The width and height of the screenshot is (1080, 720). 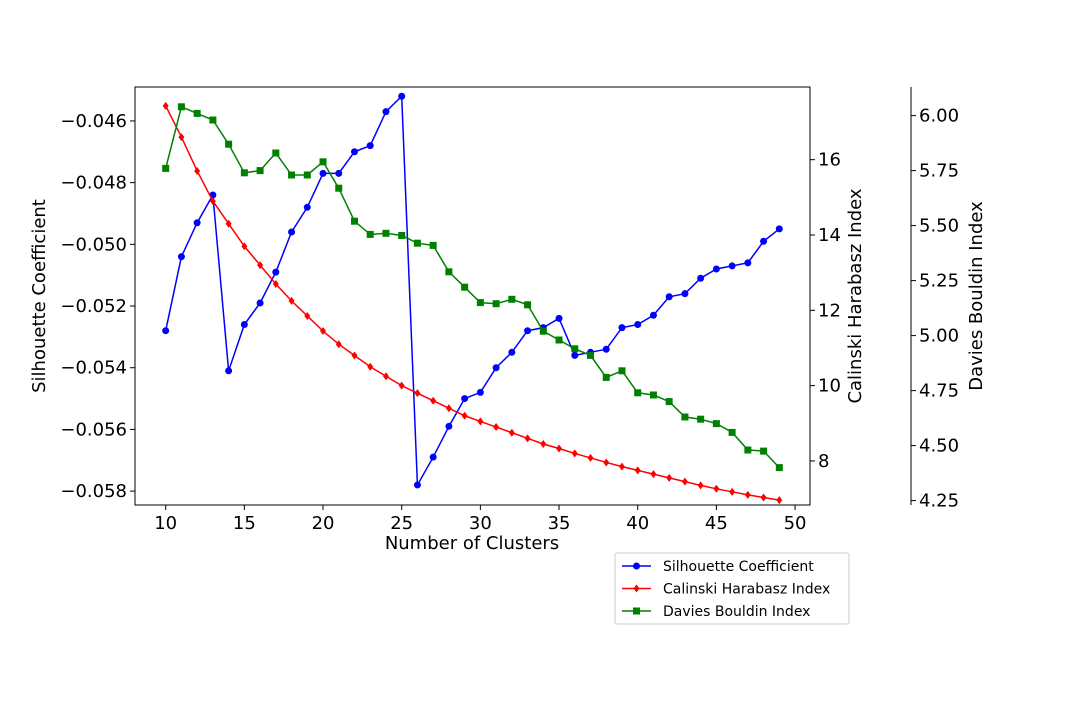 I want to click on x-tick-label: 15, so click(x=244, y=523).